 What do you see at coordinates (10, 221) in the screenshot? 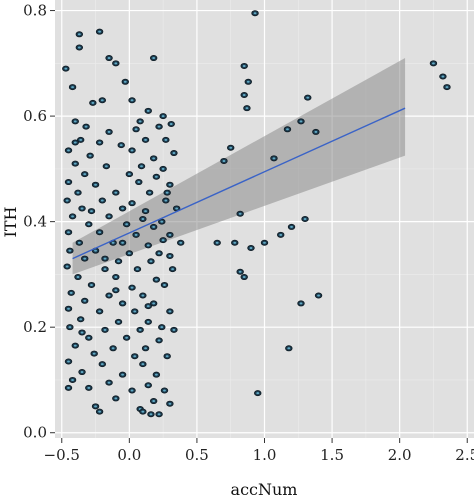
I see `y-axis-title: ITH` at bounding box center [10, 221].